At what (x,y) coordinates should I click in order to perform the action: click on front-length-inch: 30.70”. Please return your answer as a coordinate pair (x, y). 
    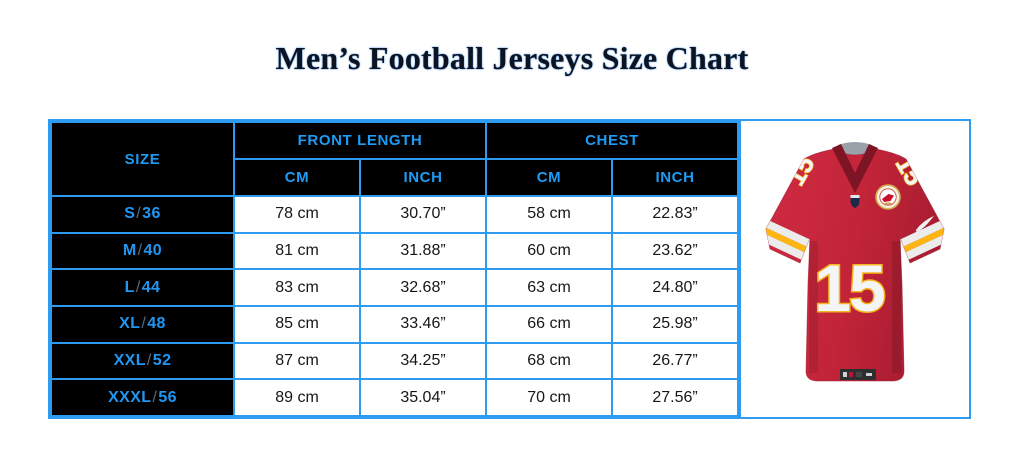
    Looking at the image, I should click on (423, 214).